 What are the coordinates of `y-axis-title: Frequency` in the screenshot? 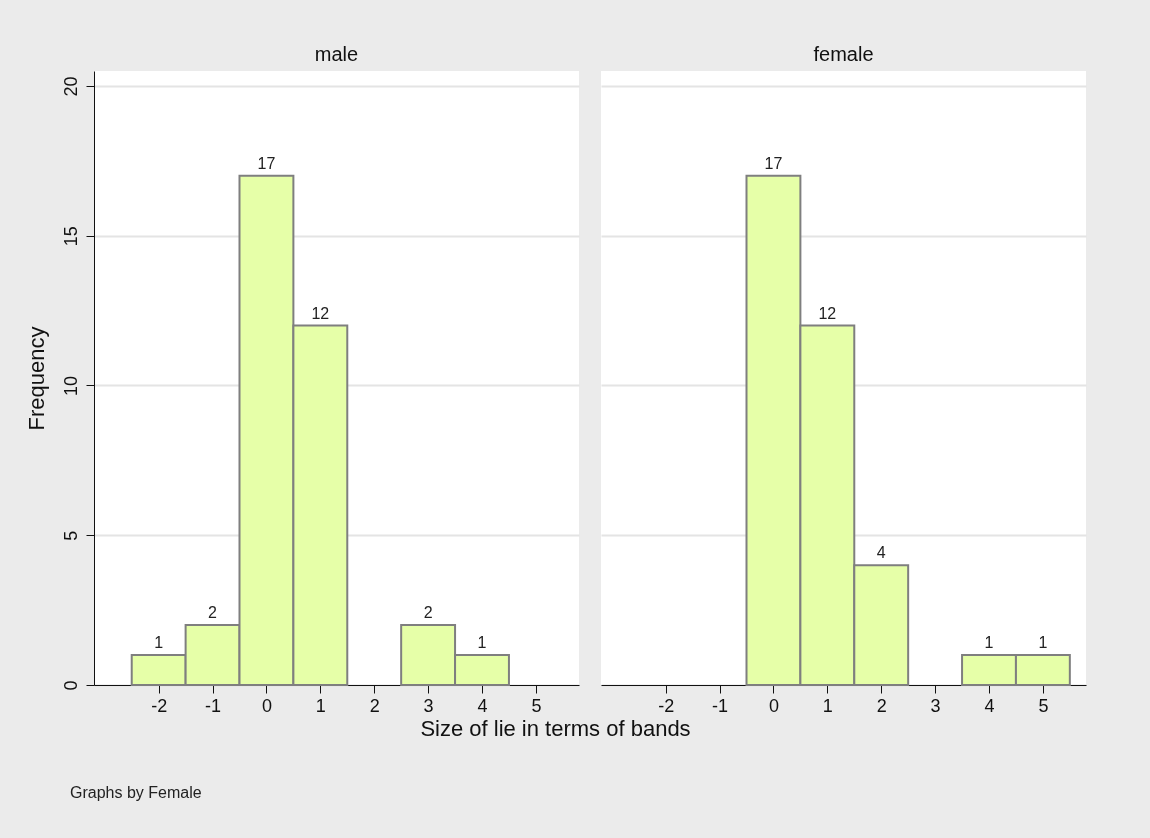 It's located at (36, 378).